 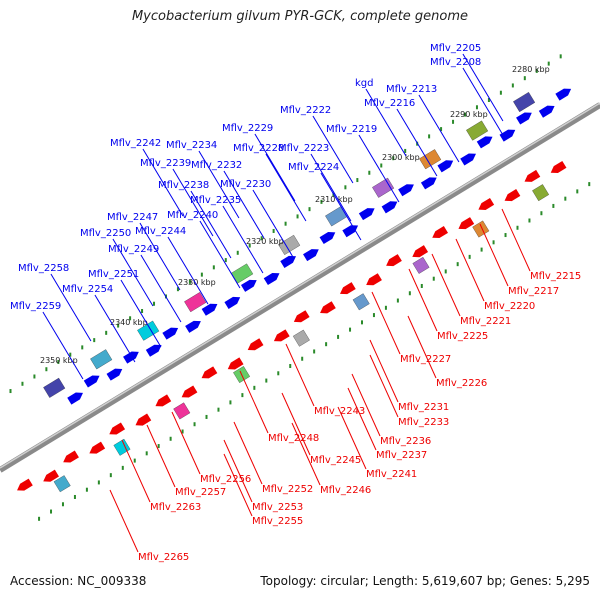 I want to click on forward-gene-label: Mflv_2205, so click(x=455, y=48).